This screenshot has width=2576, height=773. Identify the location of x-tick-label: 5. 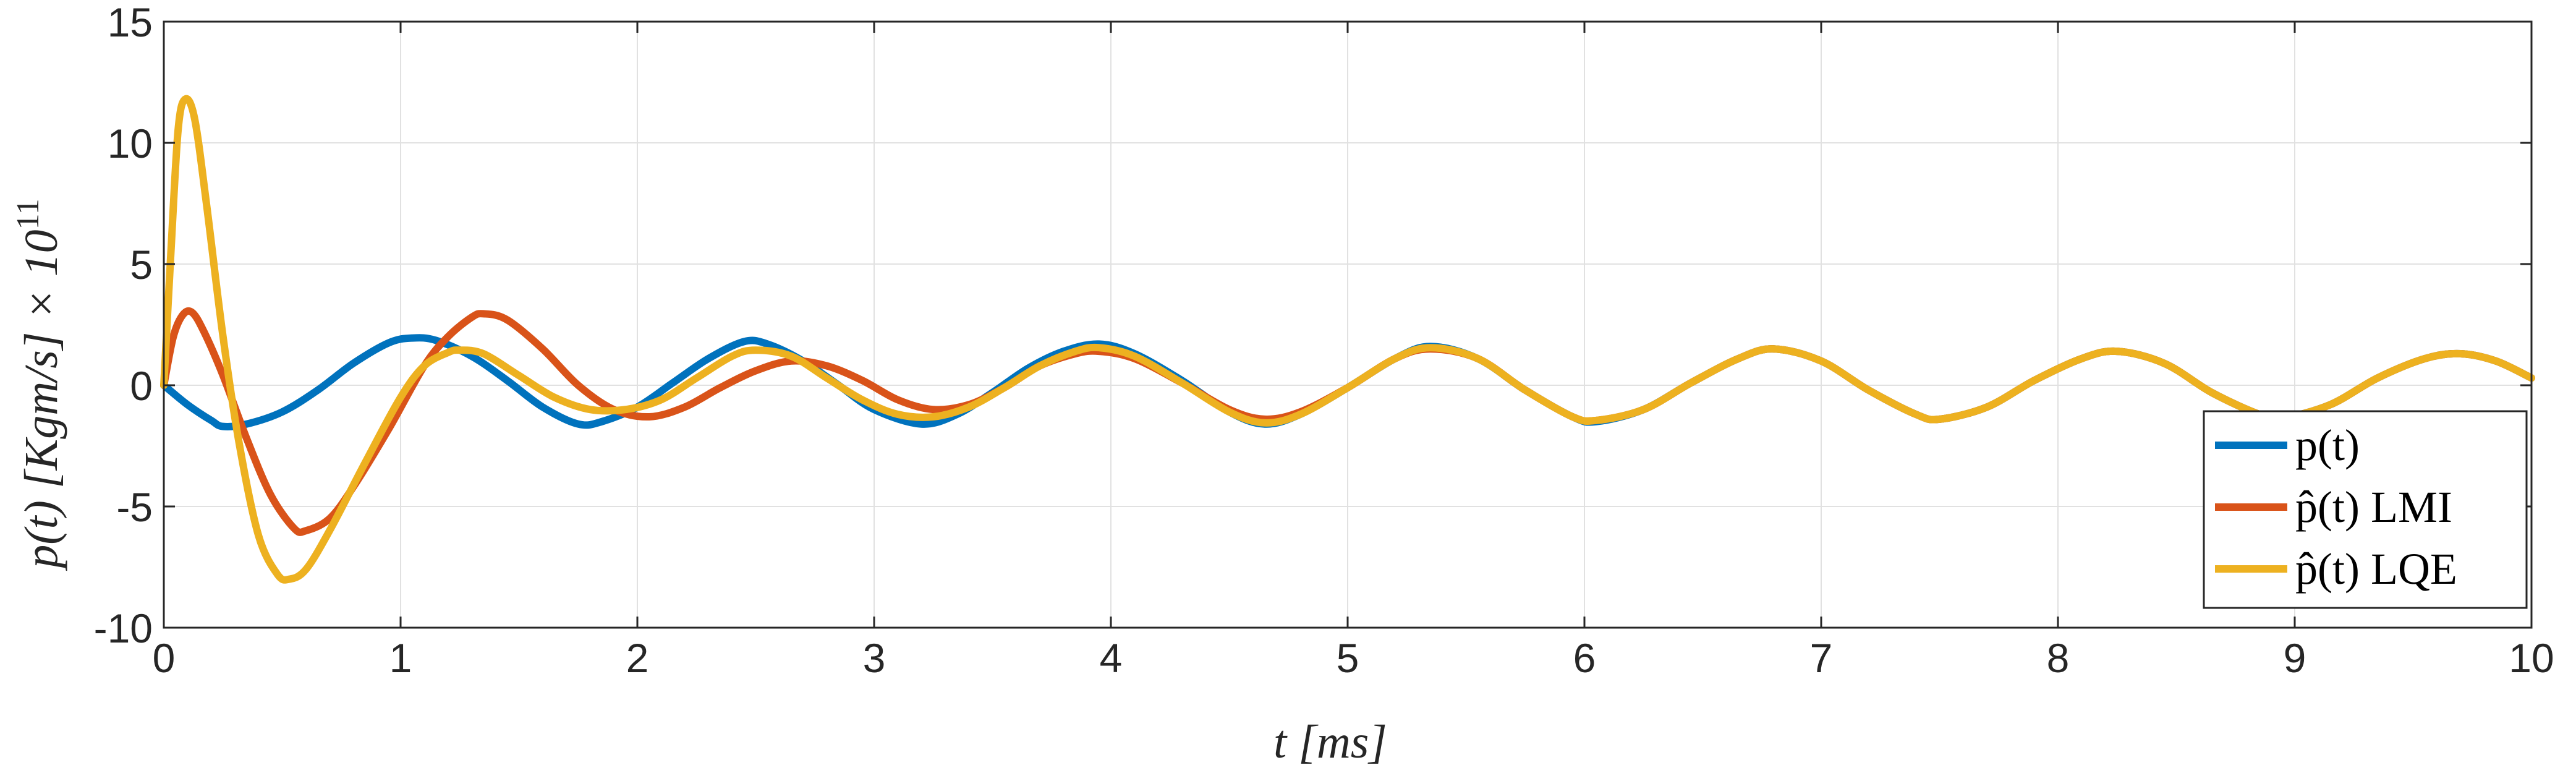
(1348, 658).